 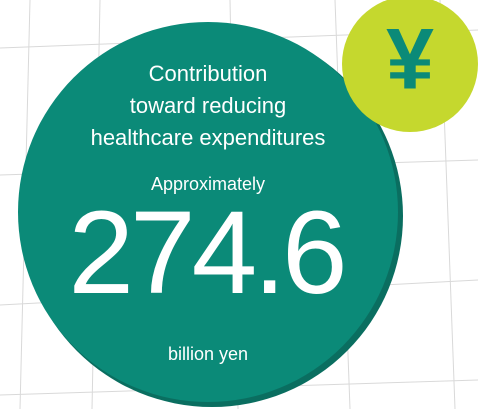 What do you see at coordinates (208, 184) in the screenshot?
I see `qualifier: Approximately` at bounding box center [208, 184].